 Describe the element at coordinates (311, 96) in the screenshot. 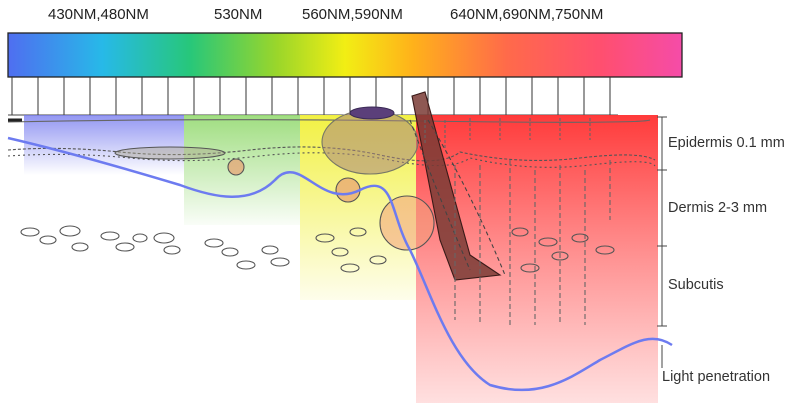

I see `spectrum-ticks` at that location.